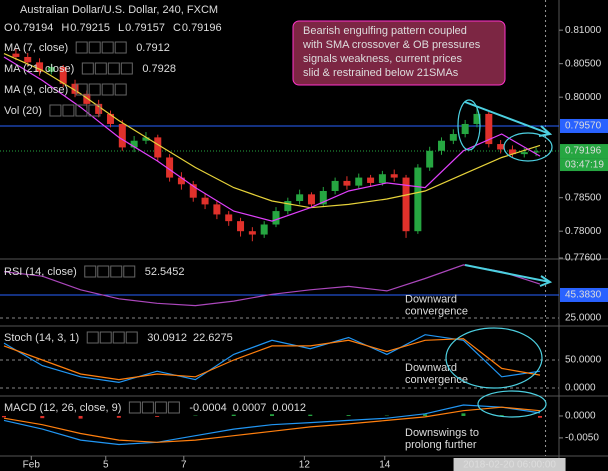  What do you see at coordinates (40, 272) in the screenshot?
I see `header-text: RSI (14, close)` at bounding box center [40, 272].